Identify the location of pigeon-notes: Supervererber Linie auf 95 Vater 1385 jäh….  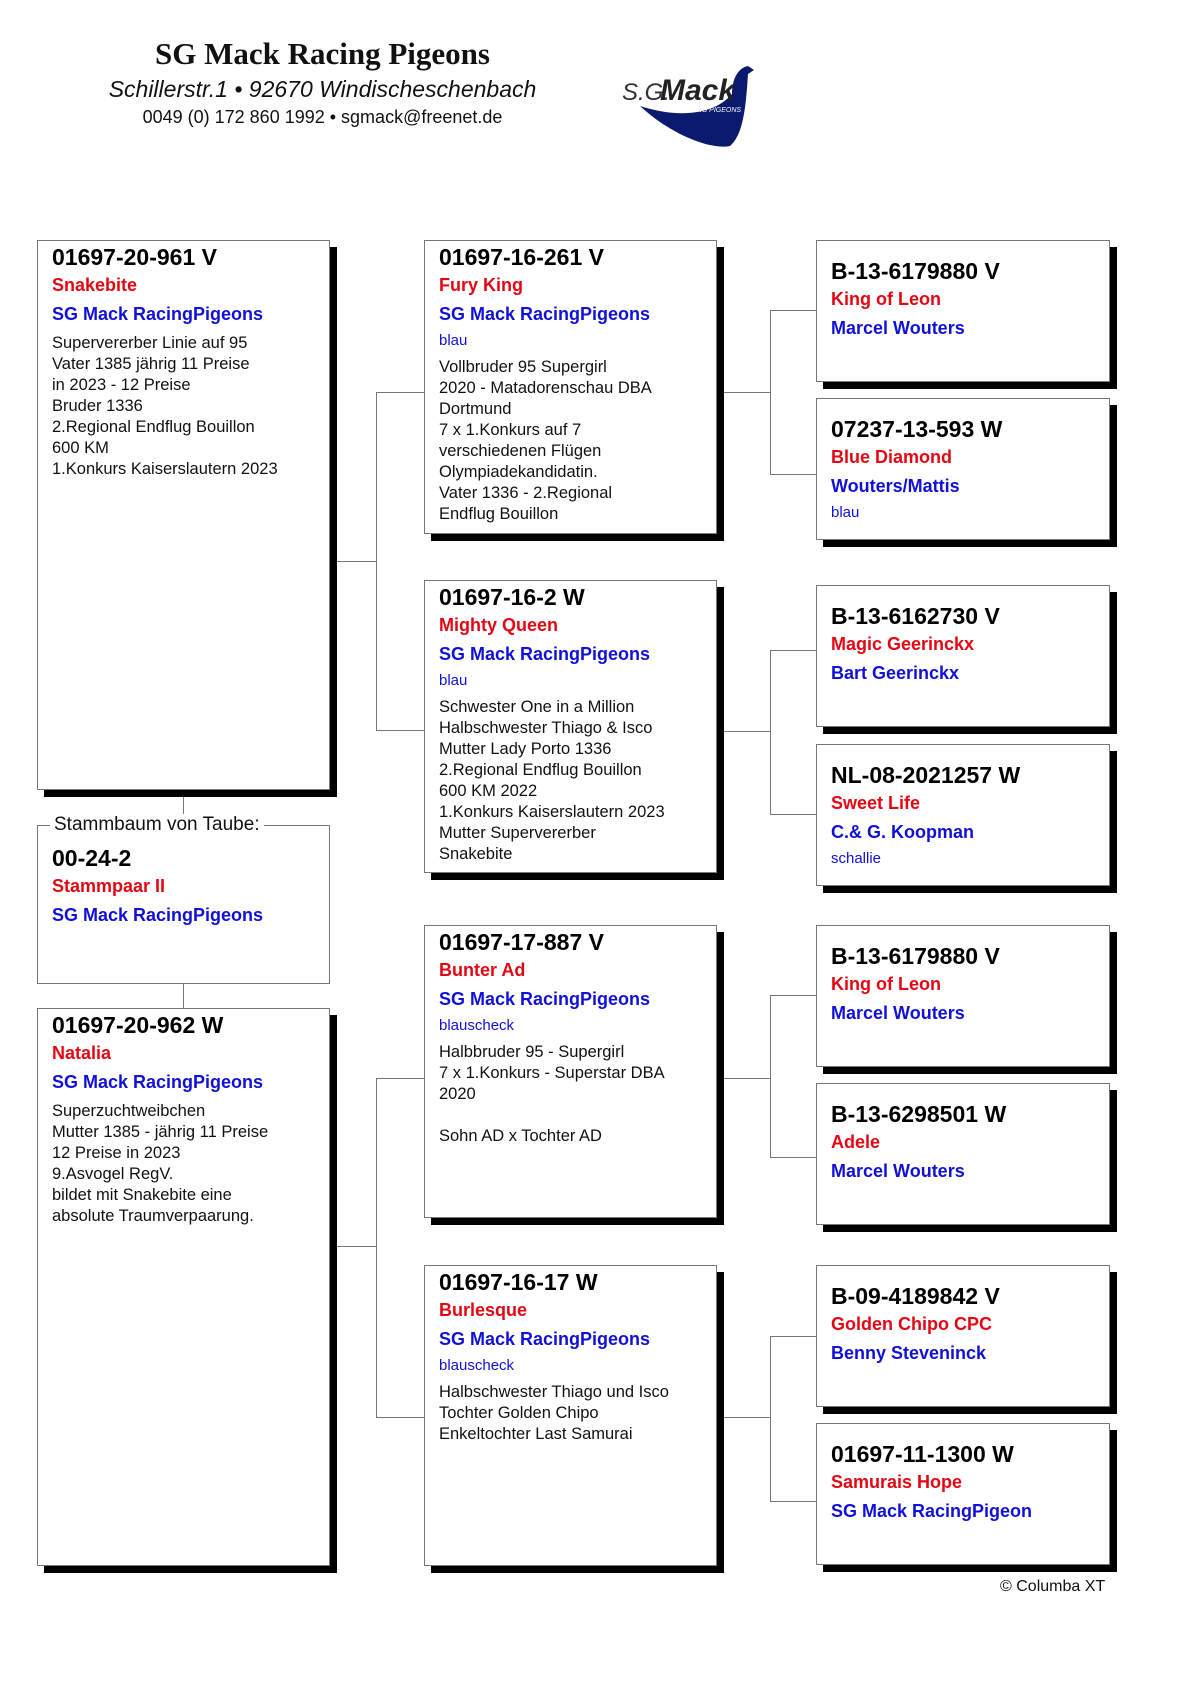
(183, 406).